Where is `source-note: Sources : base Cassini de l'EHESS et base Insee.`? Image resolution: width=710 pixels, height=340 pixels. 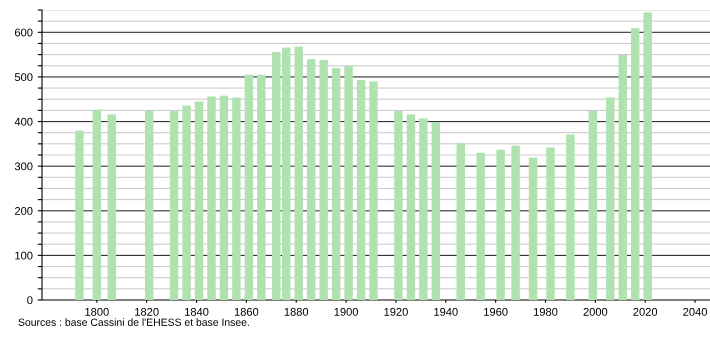
source-note: Sources : base Cassini de l'EHESS et base Insee. is located at coordinates (133, 322).